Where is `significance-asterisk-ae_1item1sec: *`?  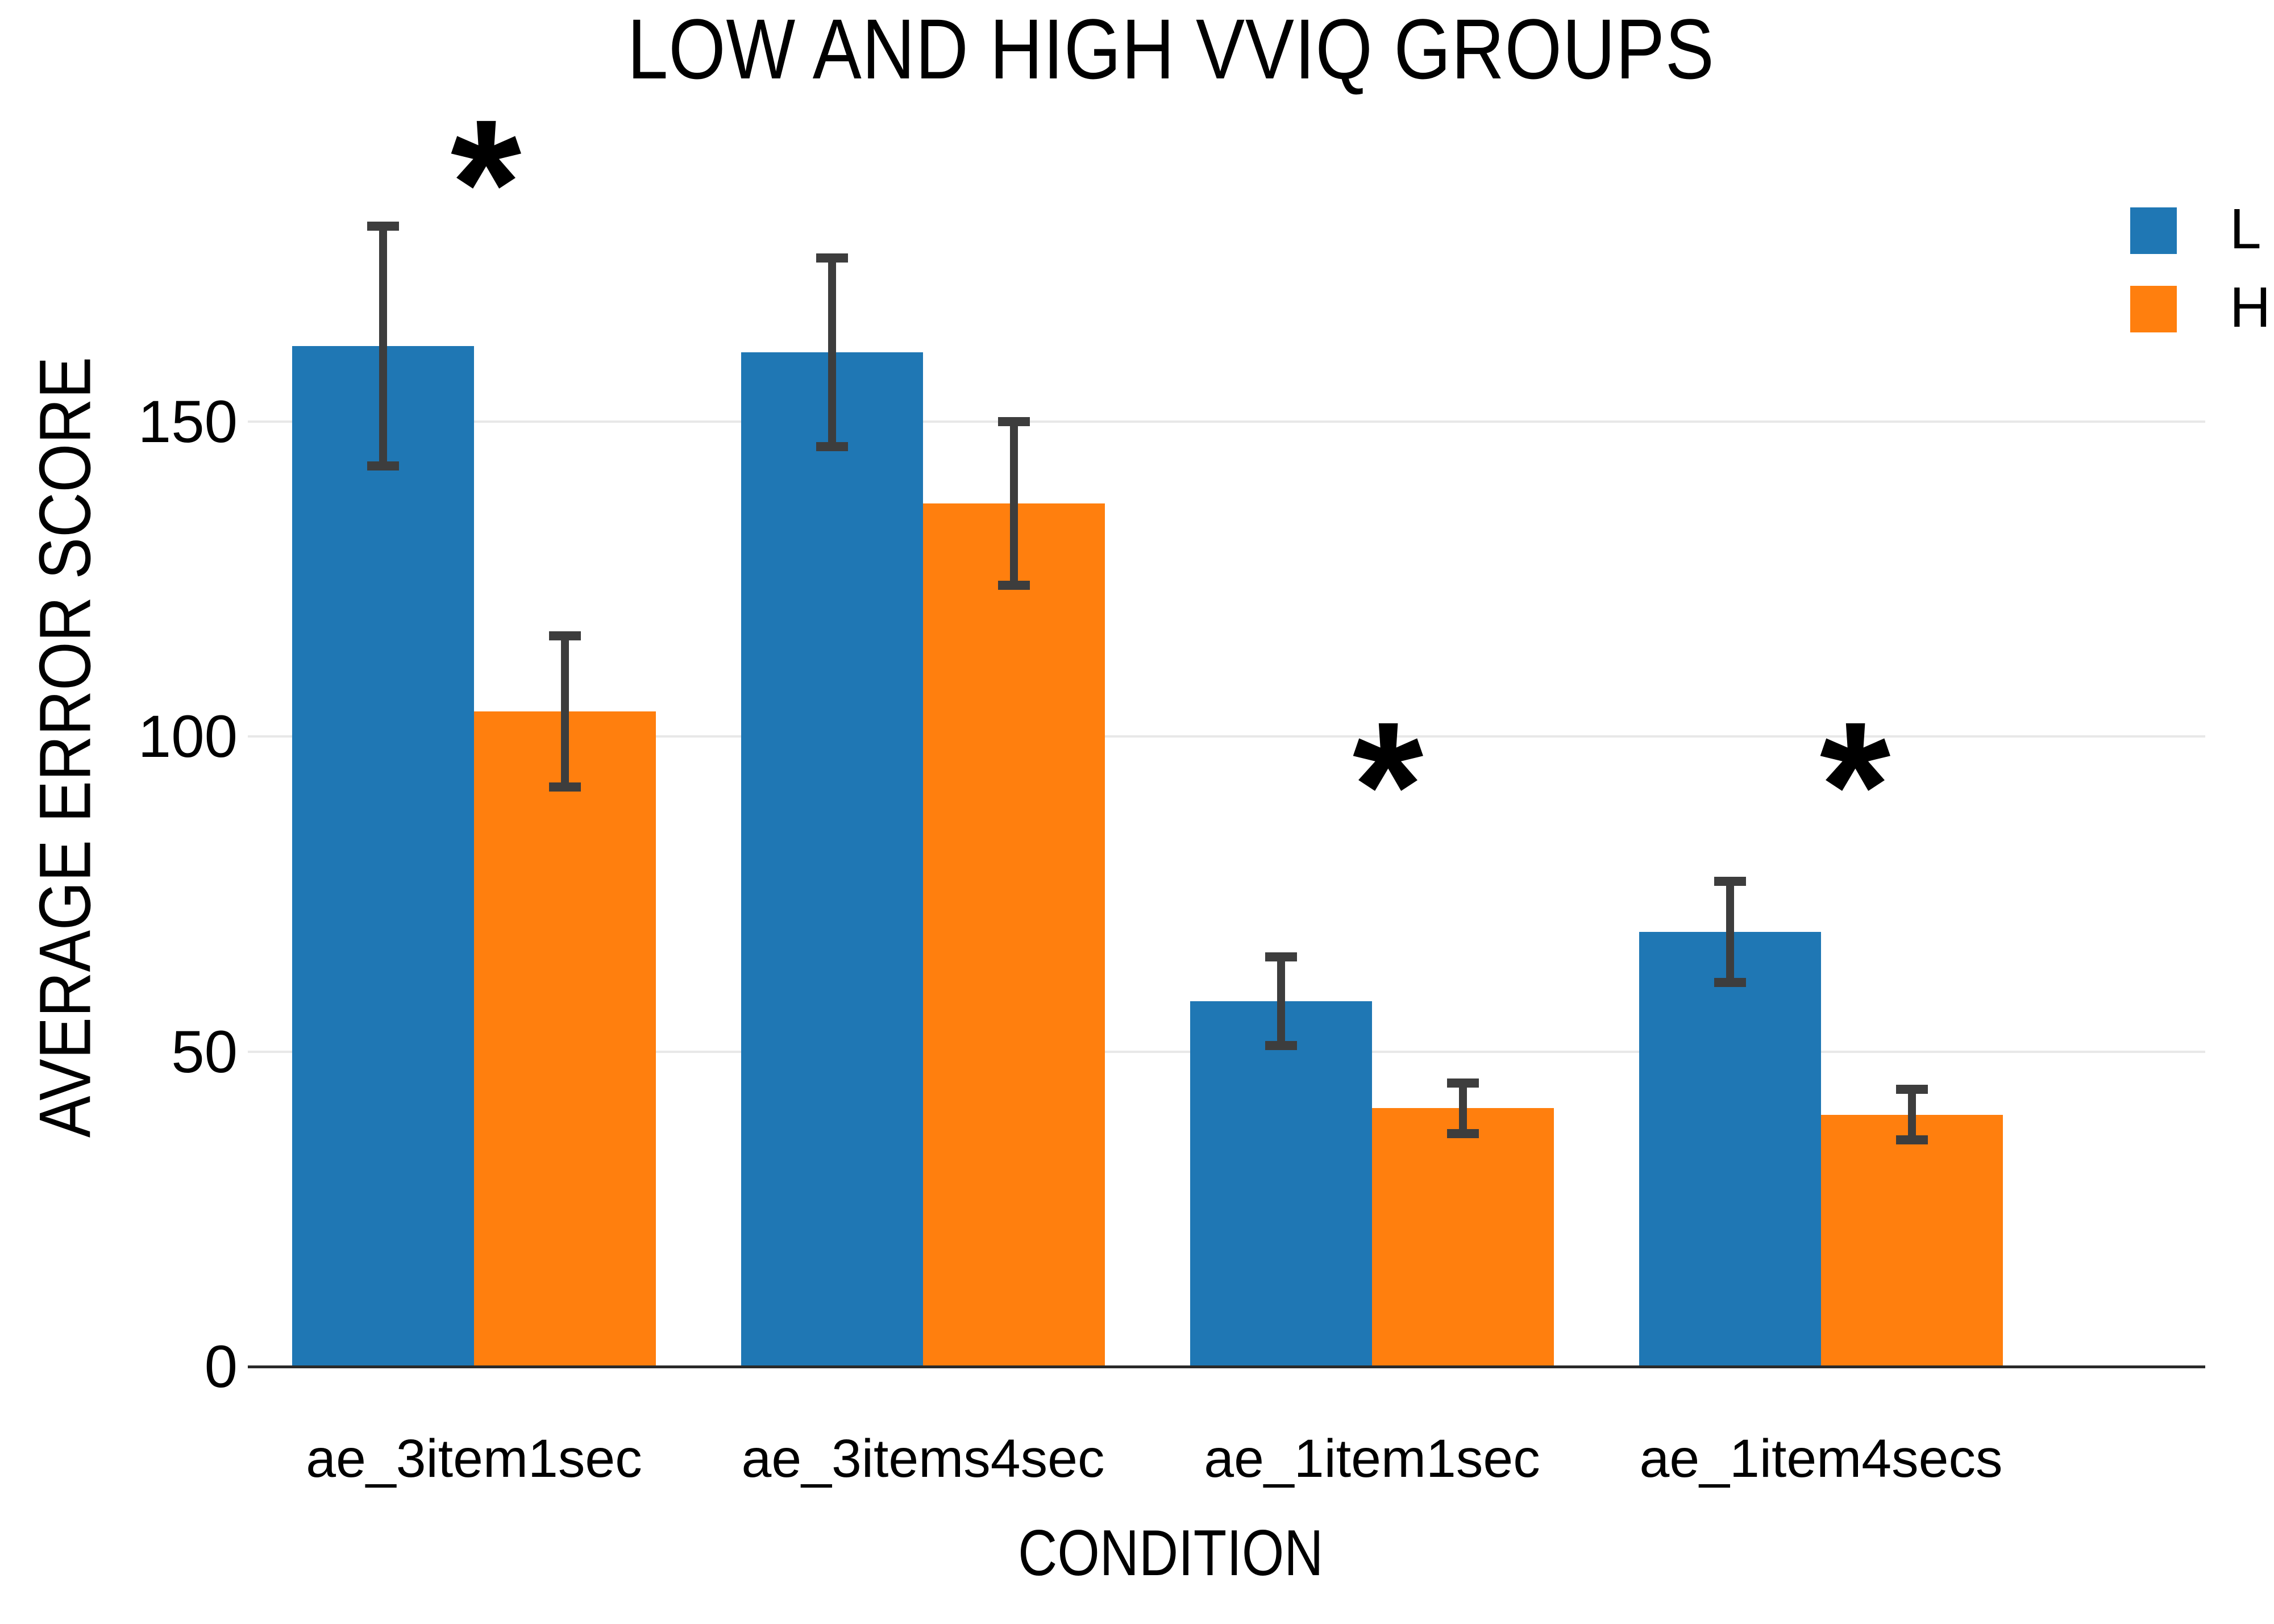 significance-asterisk-ae_1item1sec: * is located at coordinates (1388, 785).